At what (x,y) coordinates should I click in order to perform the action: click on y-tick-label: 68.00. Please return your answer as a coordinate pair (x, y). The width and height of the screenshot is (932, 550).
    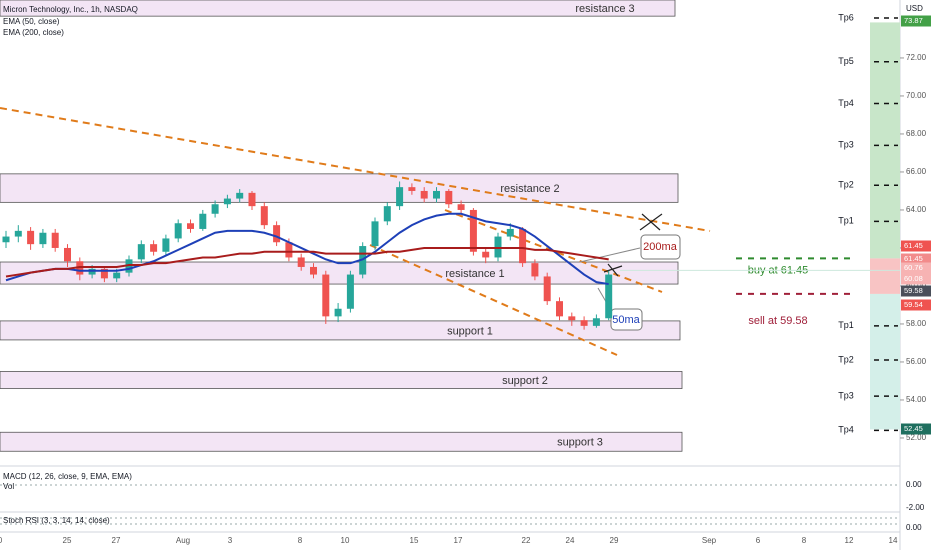
    Looking at the image, I should click on (916, 133).